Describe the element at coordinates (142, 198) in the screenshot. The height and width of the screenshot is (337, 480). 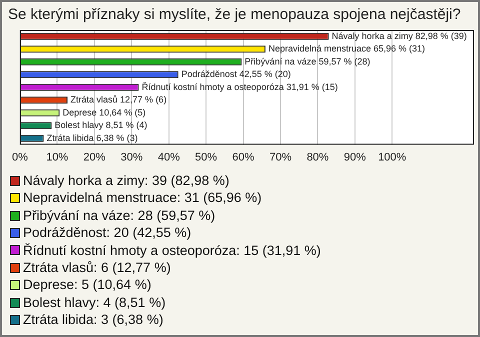
I see `text: Nepravidelná menstruace: 31 (65,96 %)` at that location.